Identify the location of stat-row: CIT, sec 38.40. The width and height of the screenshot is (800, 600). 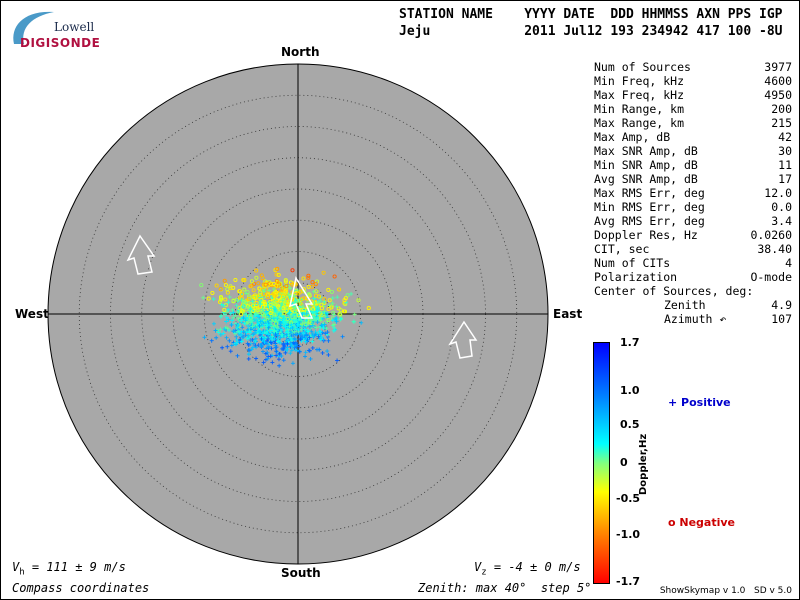
(693, 249).